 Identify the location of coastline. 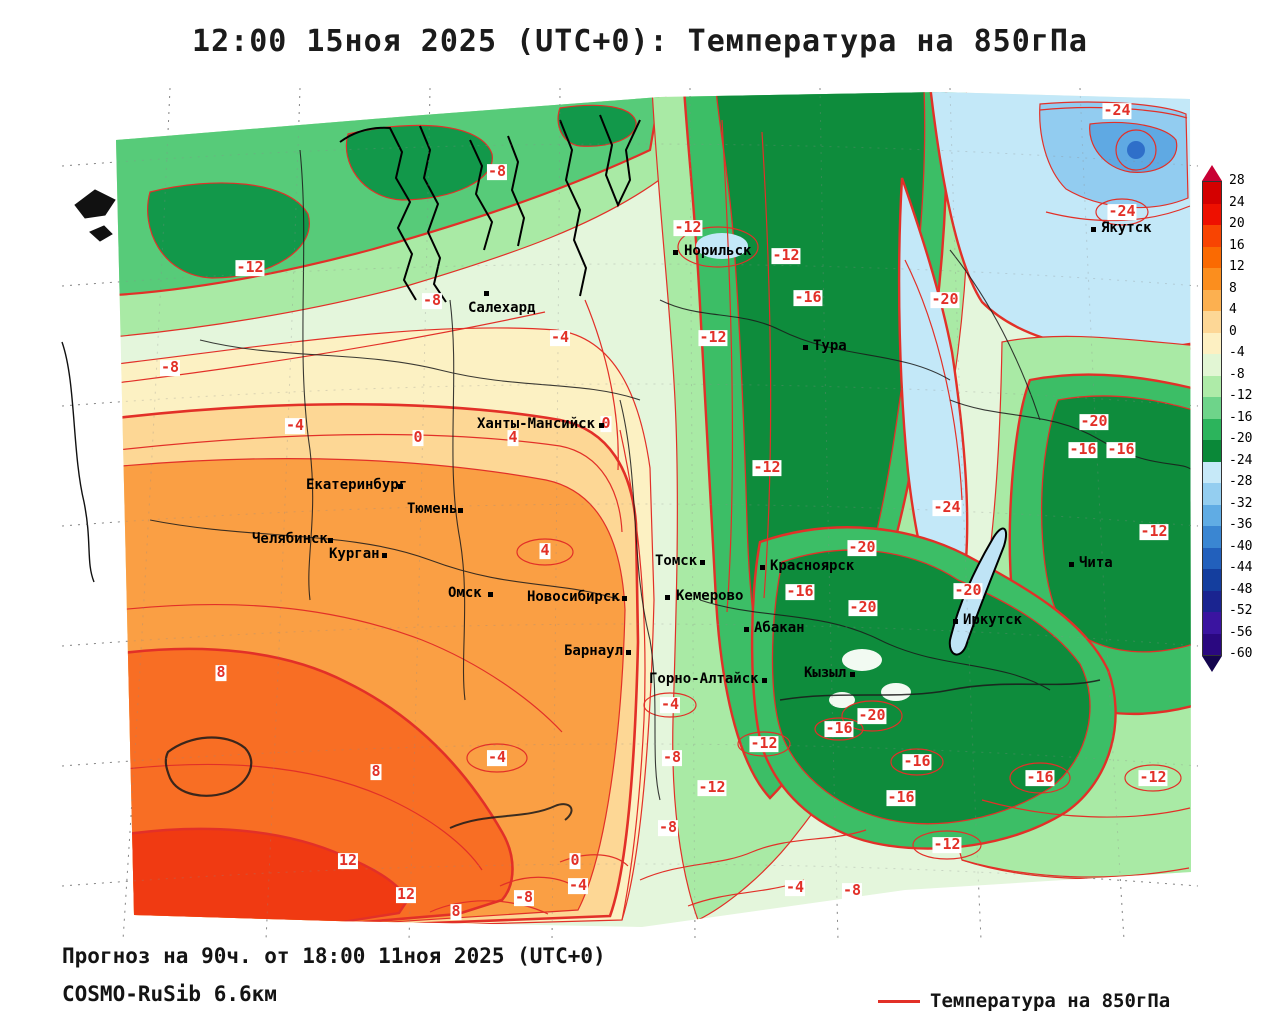
(490, 208).